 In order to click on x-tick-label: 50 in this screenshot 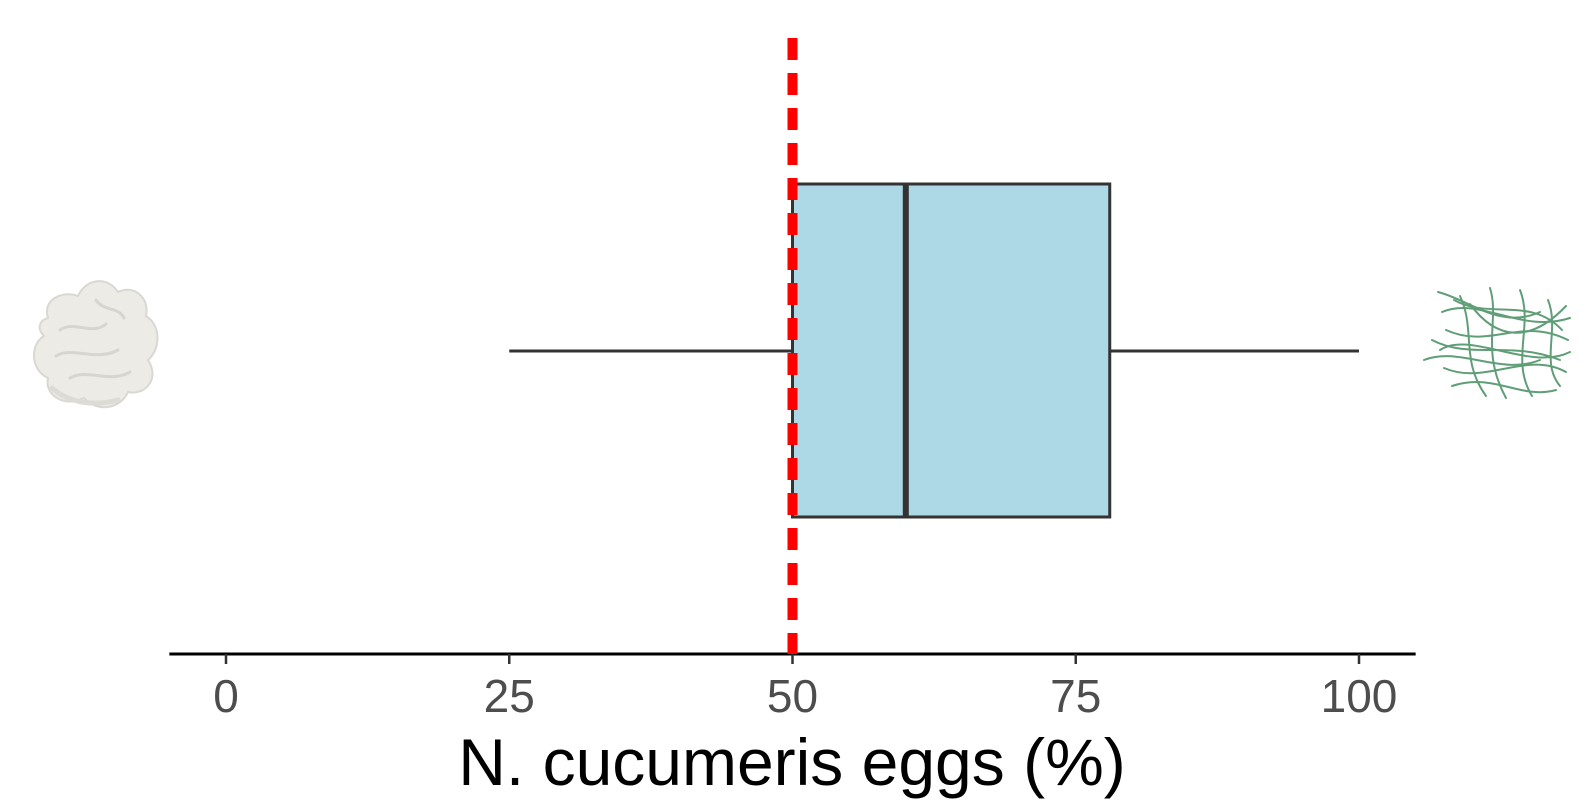, I will do `click(792, 696)`.